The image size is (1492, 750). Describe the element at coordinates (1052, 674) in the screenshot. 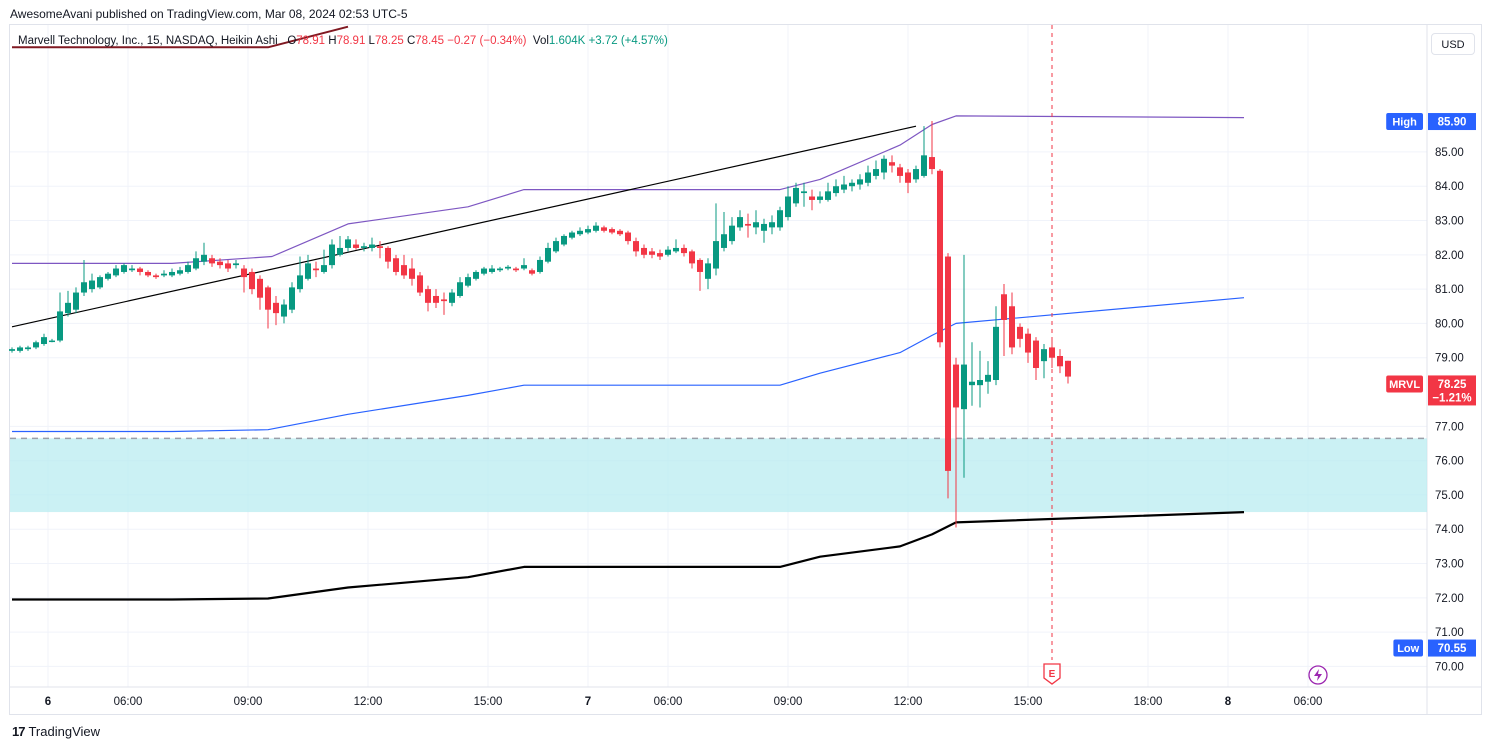

I see `earnings-marker: E` at that location.